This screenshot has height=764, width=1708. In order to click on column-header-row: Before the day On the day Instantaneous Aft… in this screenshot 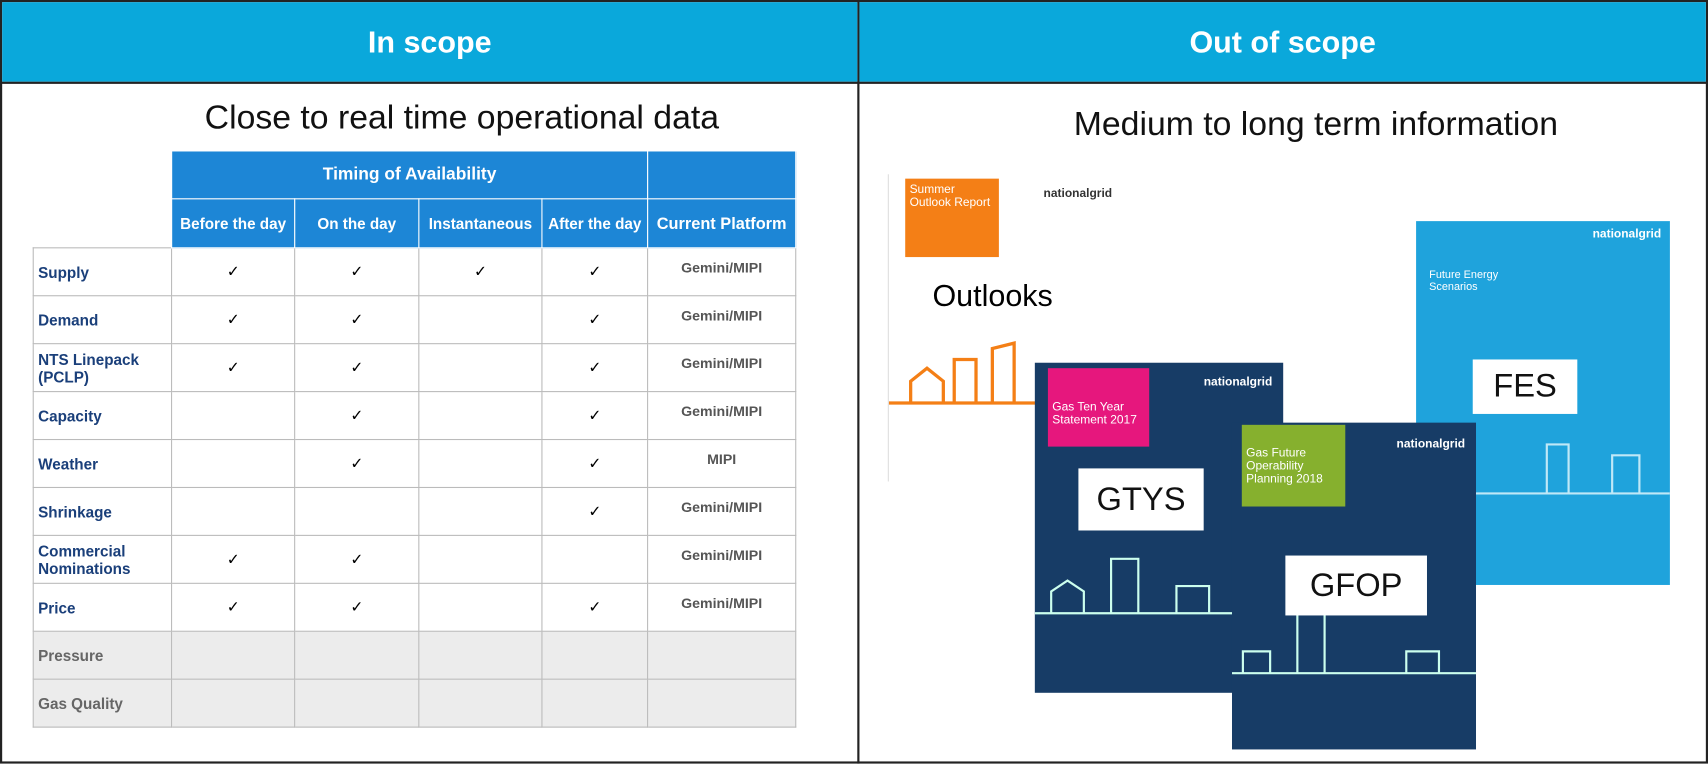, I will do `click(415, 223)`.